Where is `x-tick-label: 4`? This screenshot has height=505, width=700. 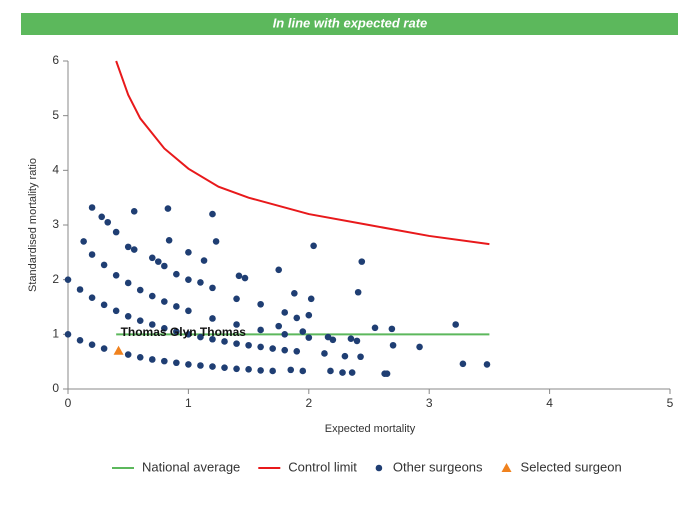 x-tick-label: 4 is located at coordinates (549, 403).